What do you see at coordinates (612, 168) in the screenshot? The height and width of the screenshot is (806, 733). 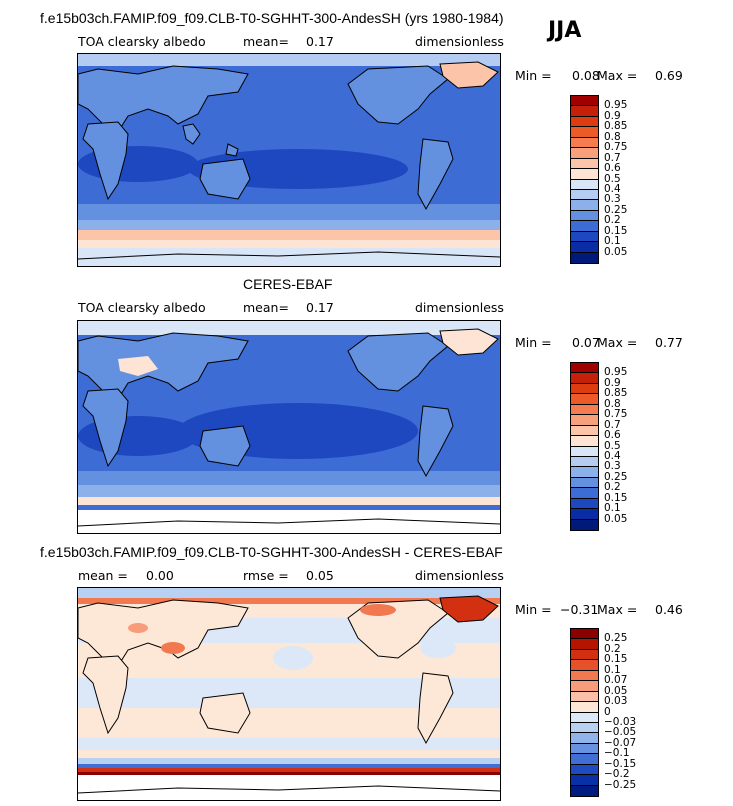 I see `panel1-colorbar-label: 0.6` at bounding box center [612, 168].